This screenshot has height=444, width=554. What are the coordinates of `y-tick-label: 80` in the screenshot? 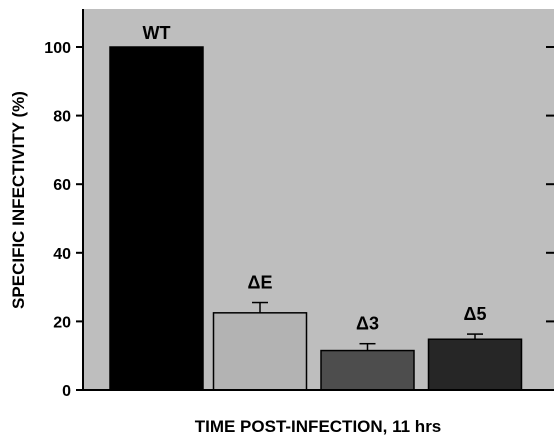 It's located at (62, 117).